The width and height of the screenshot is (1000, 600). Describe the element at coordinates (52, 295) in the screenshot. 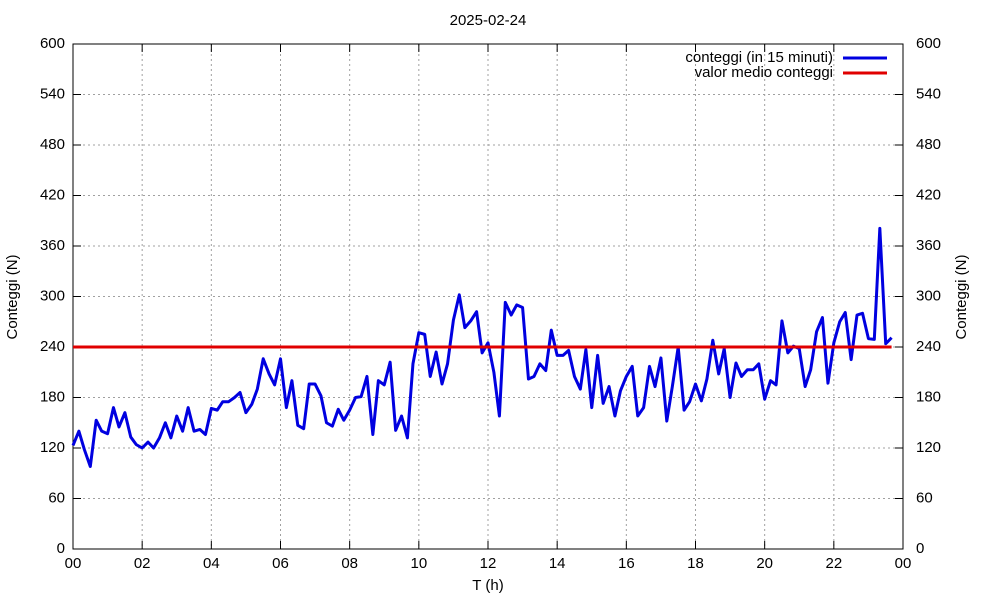

I see `y-tick-label: 300` at that location.